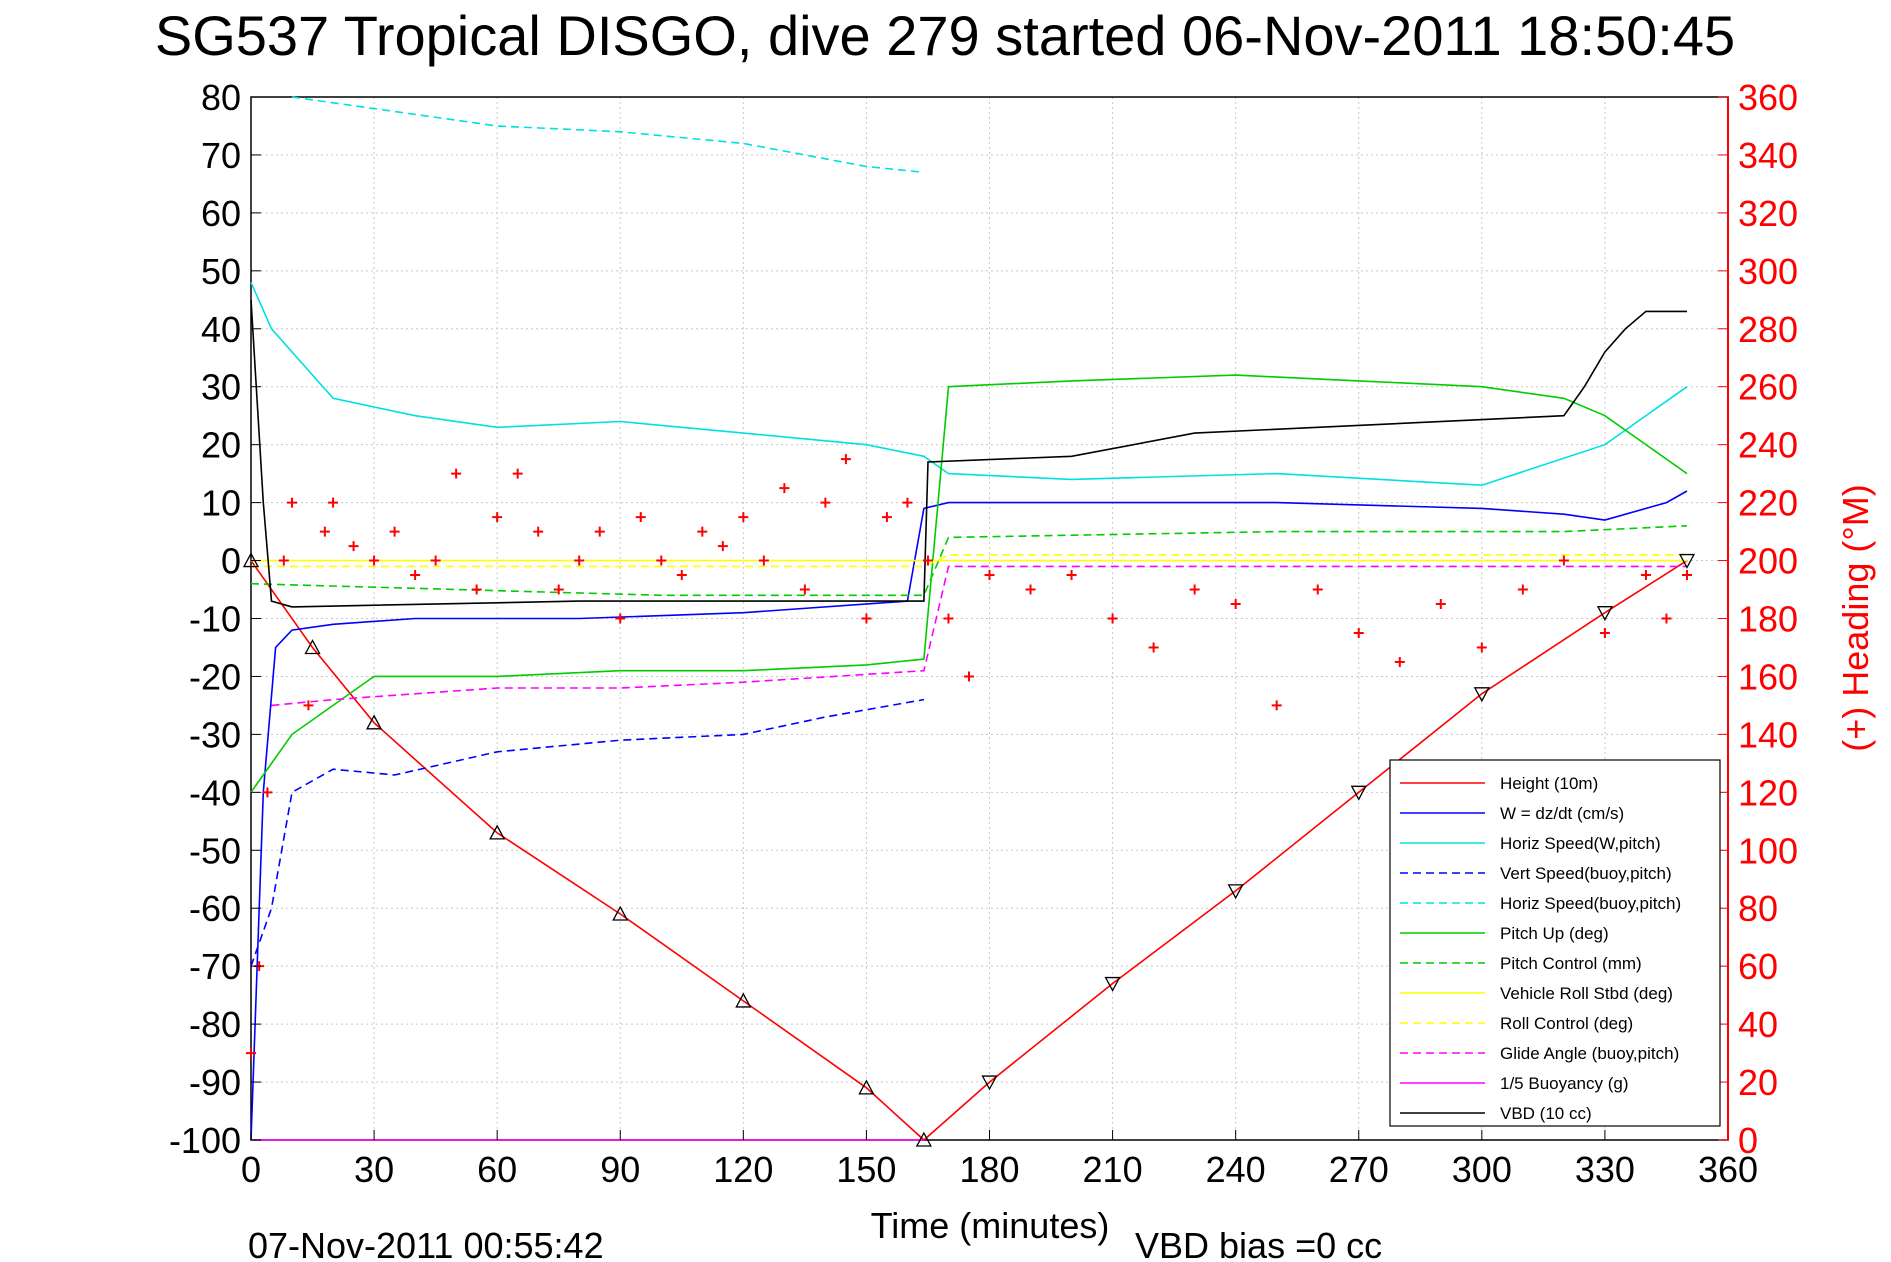 The width and height of the screenshot is (1891, 1262). Describe the element at coordinates (1758, 1024) in the screenshot. I see `y2-tick-label: 40` at that location.